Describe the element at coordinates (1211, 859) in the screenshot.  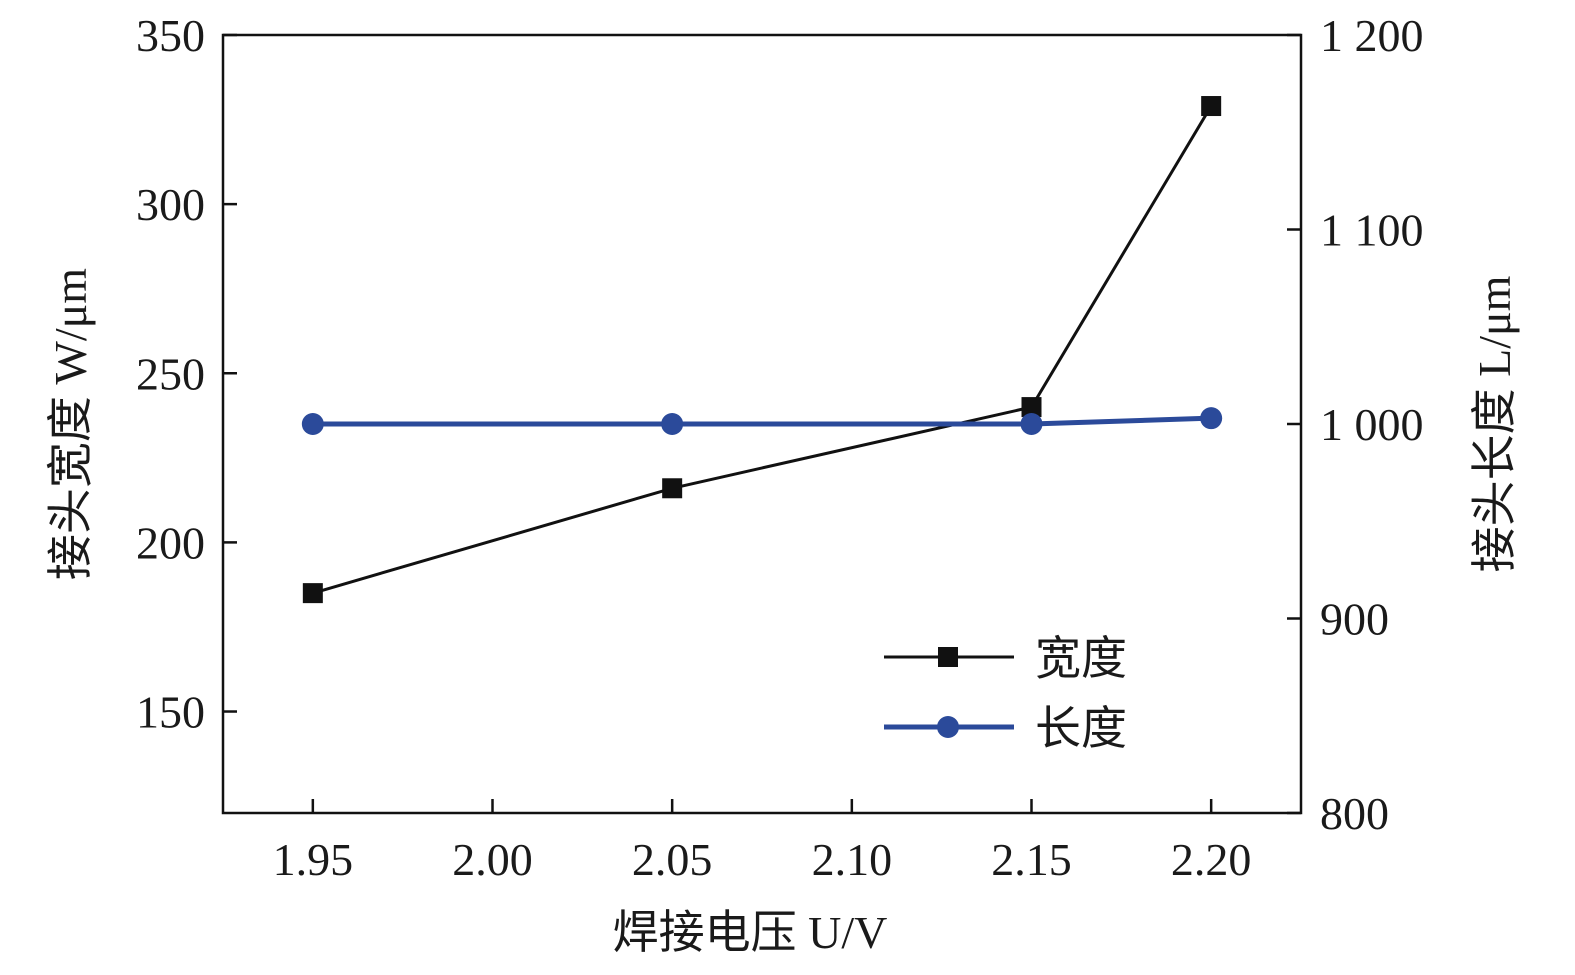
I see `x-tick-label: 2.20` at that location.